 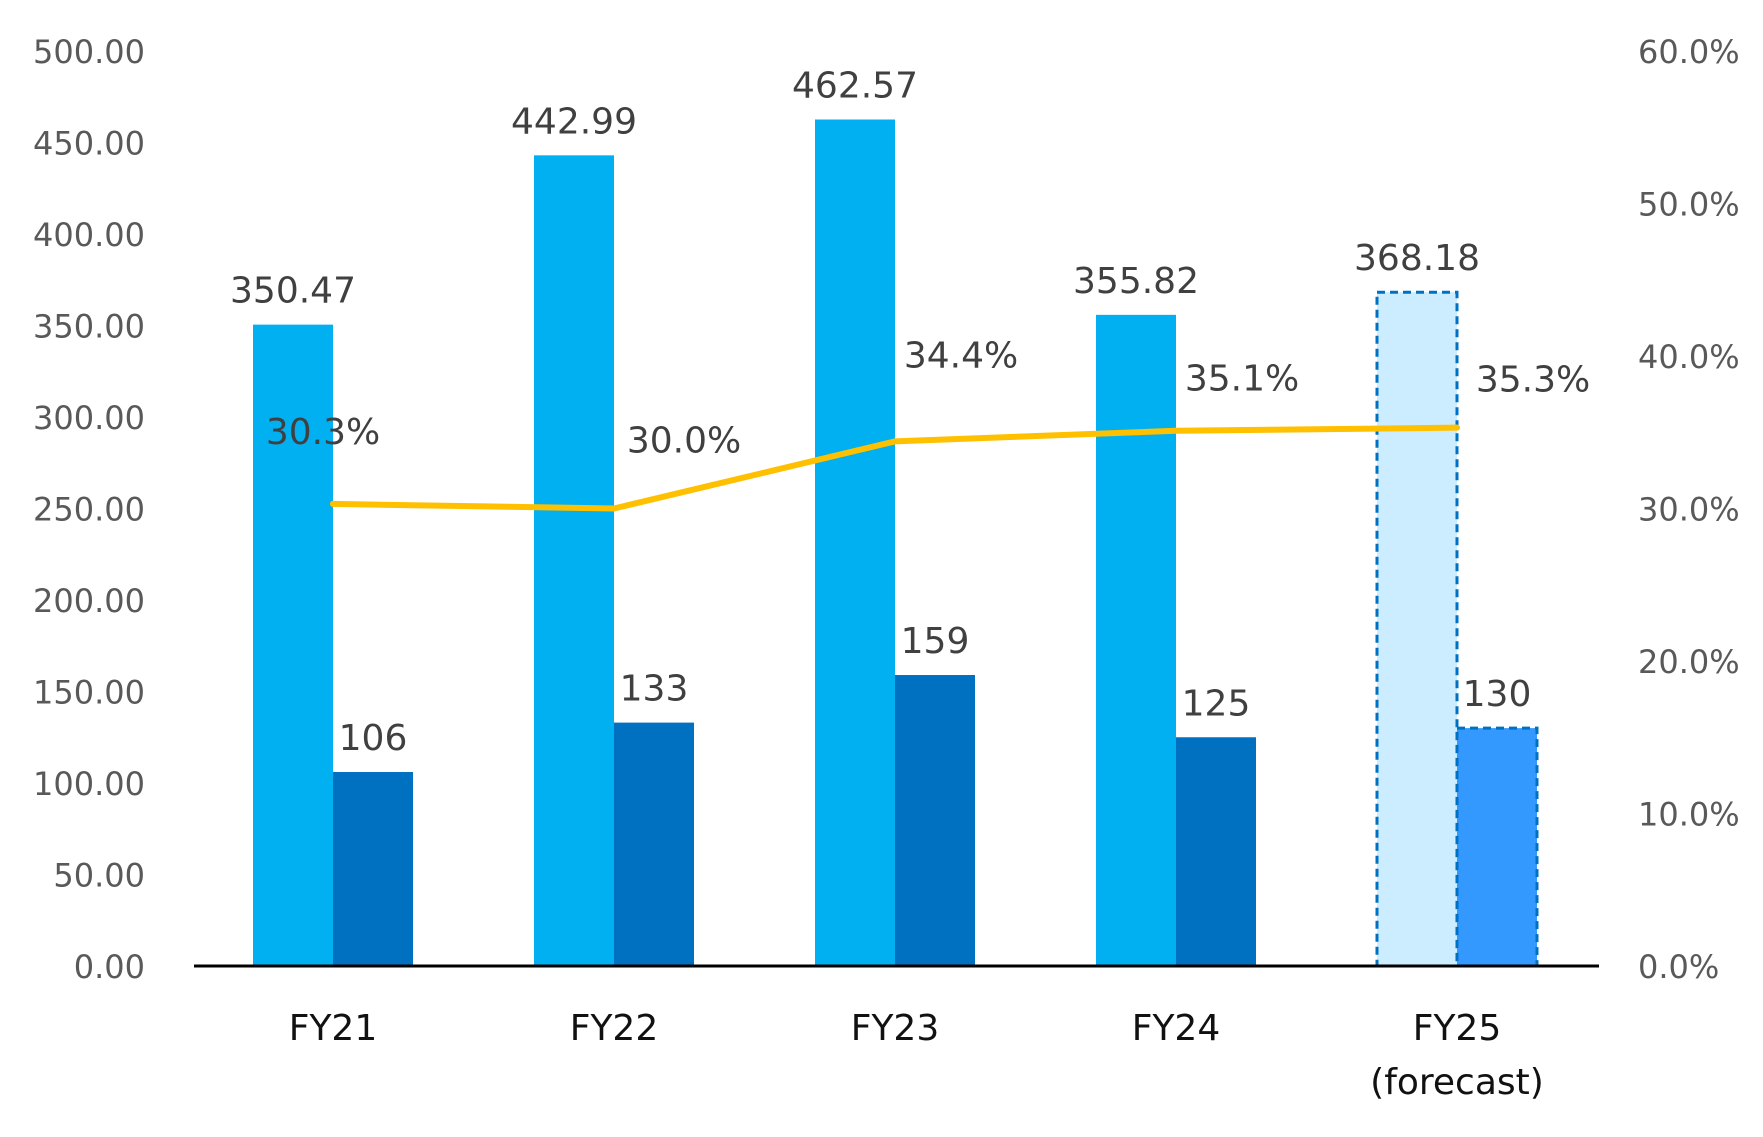 I want to click on x-tick-sublabel: (forecast), so click(x=1457, y=1082).